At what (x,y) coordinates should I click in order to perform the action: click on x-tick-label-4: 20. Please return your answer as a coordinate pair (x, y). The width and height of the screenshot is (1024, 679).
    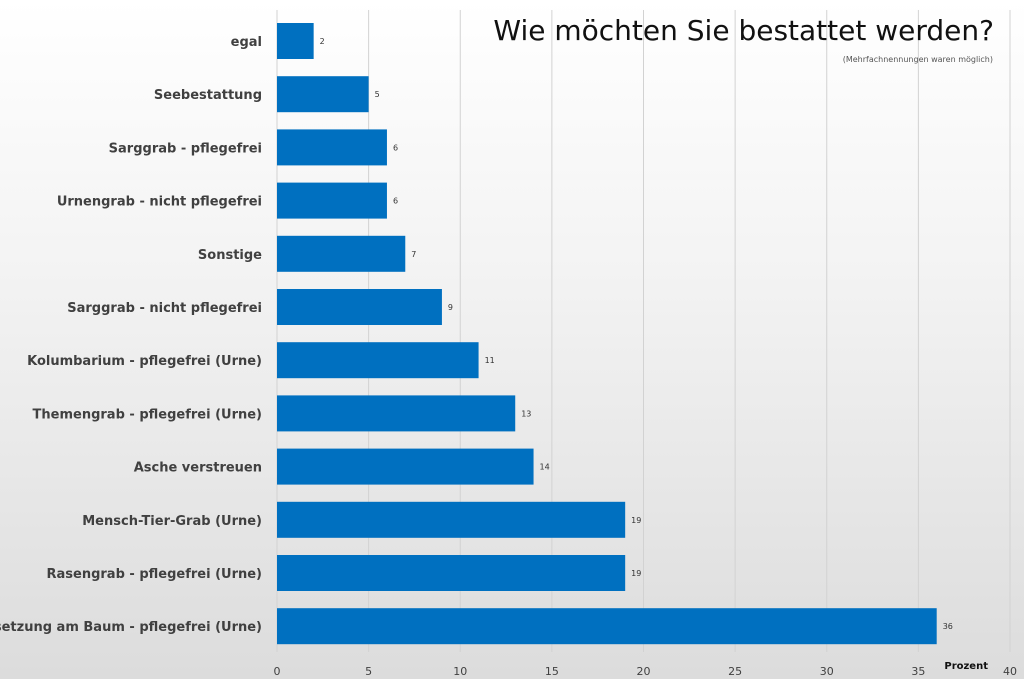
    Looking at the image, I should click on (644, 671).